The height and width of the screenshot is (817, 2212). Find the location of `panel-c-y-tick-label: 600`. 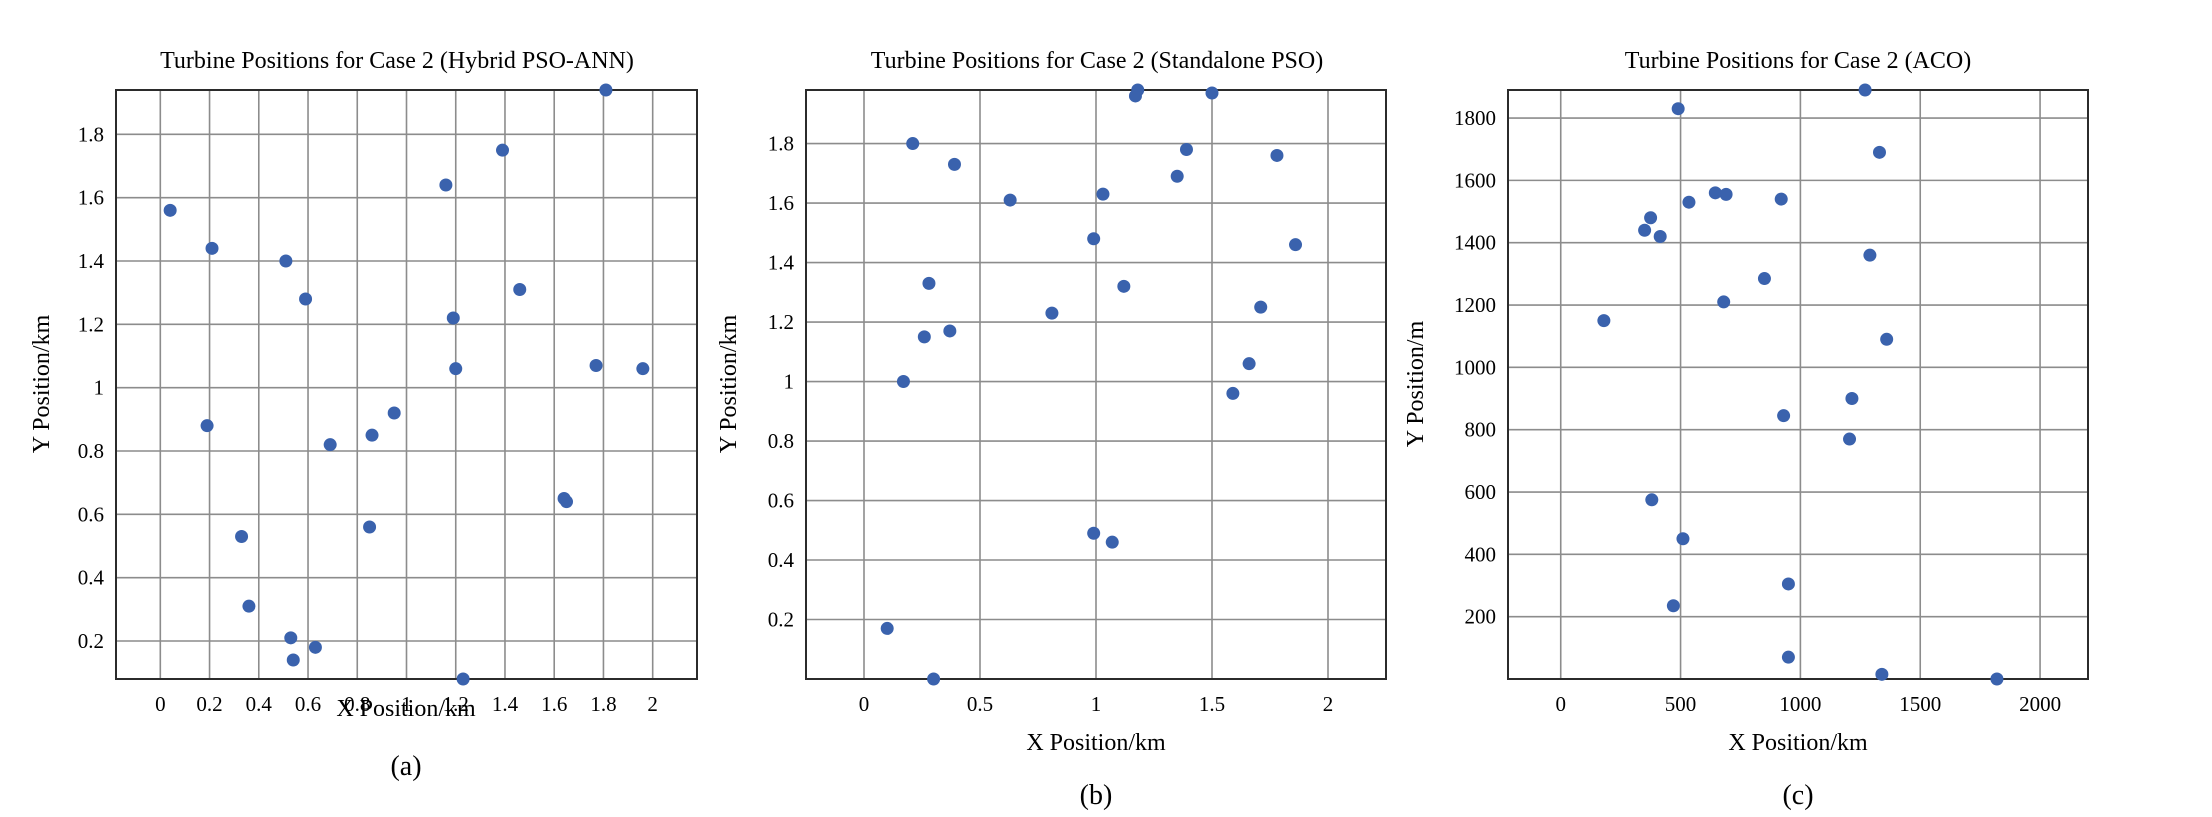

panel-c-y-tick-label: 600 is located at coordinates (1481, 492).